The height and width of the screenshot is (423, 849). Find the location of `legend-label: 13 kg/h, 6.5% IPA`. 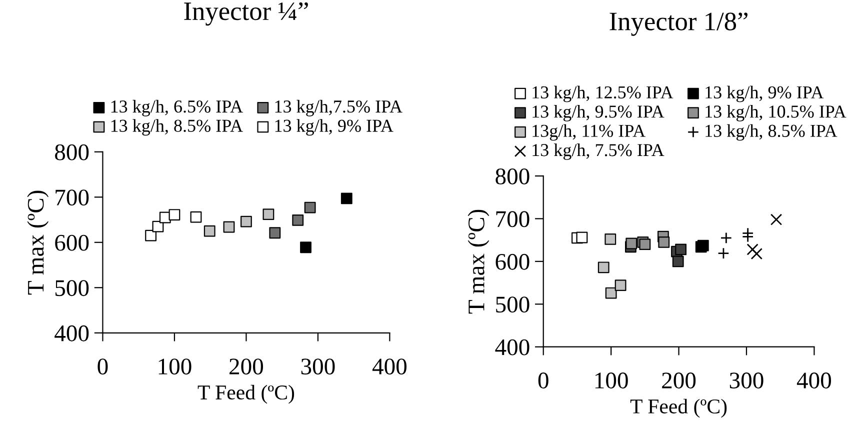

legend-label: 13 kg/h, 6.5% IPA is located at coordinates (177, 108).